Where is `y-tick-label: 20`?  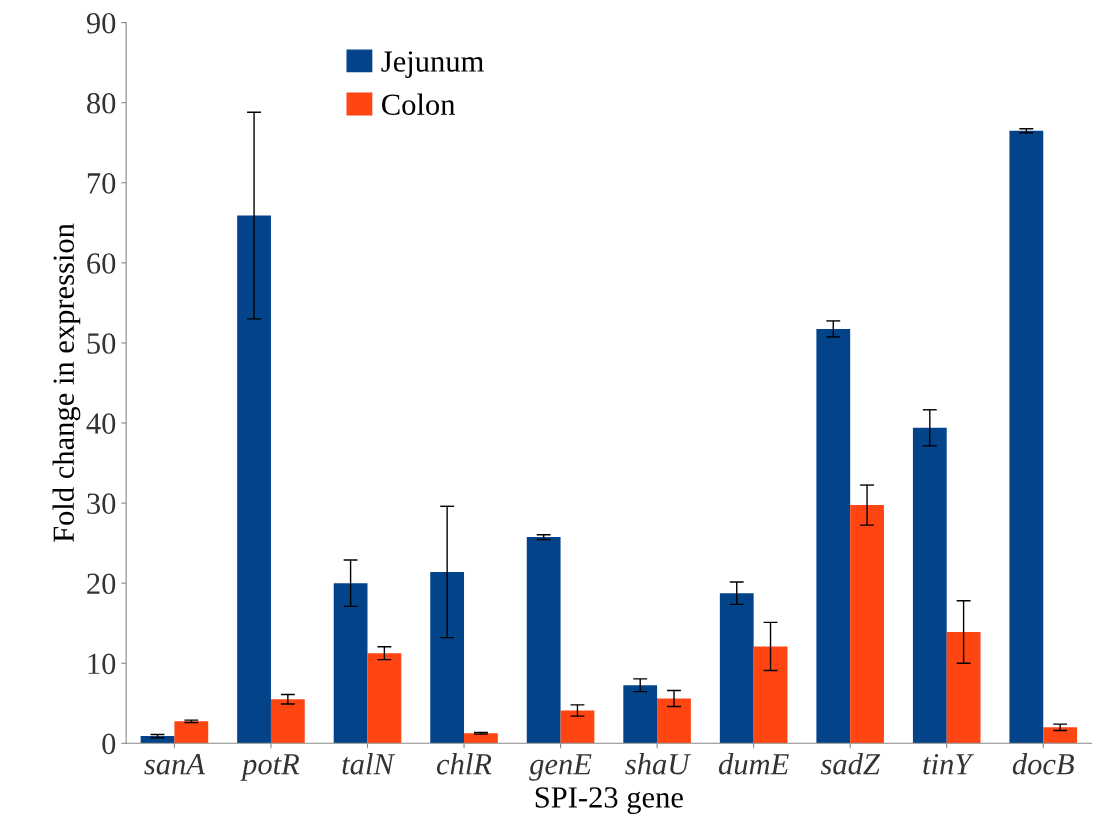 y-tick-label: 20 is located at coordinates (101, 584).